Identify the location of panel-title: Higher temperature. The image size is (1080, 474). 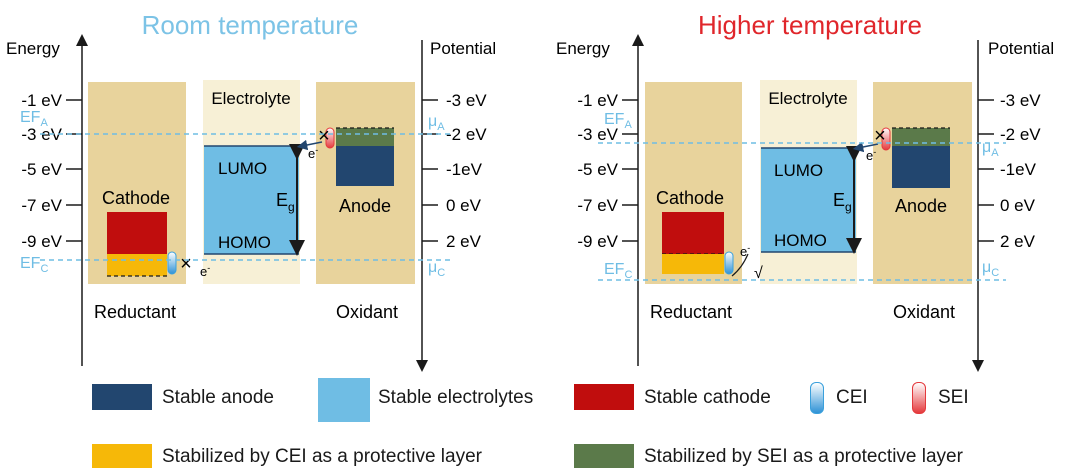
(810, 25).